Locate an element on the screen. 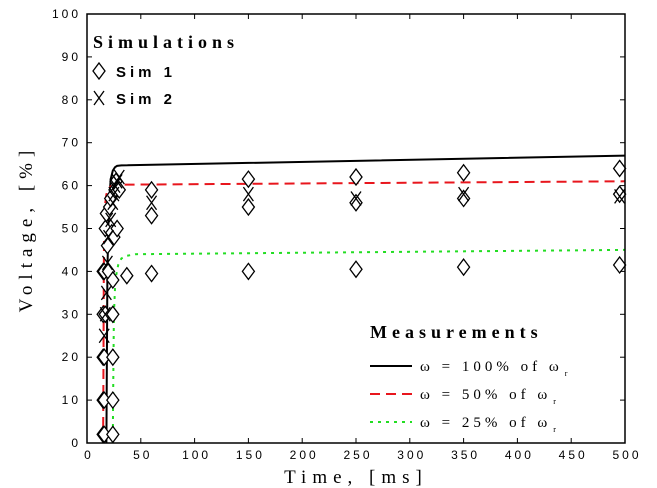 This screenshot has width=657, height=488. y-tick-label-7: 70 is located at coordinates (71, 143).